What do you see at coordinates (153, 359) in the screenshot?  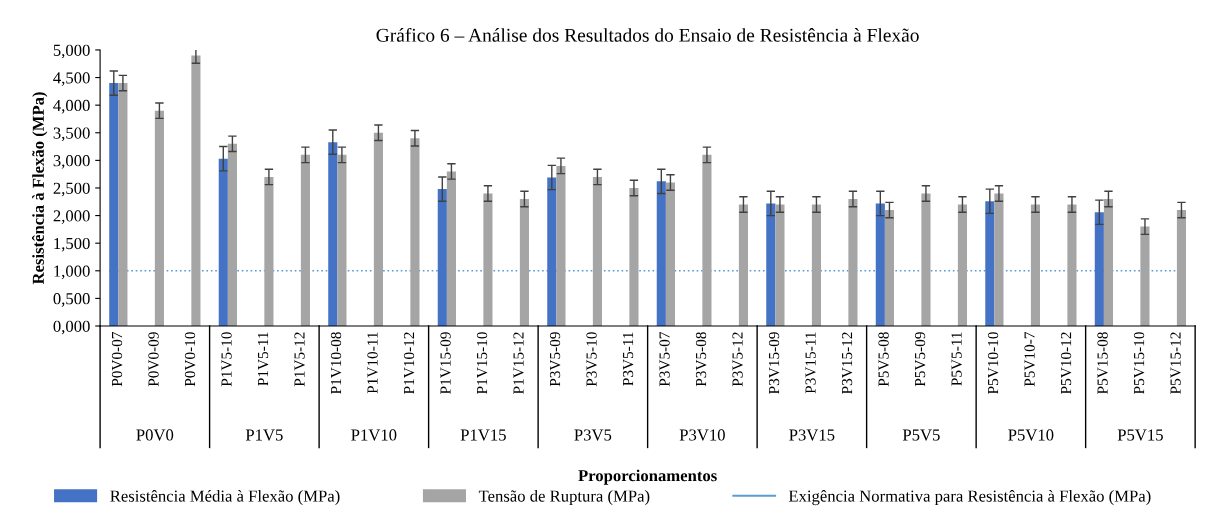 I see `x-tick-label: P0V0-09` at bounding box center [153, 359].